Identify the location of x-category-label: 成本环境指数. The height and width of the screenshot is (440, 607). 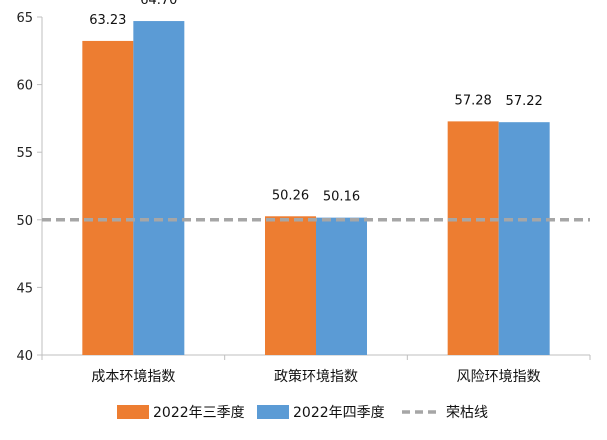
(133, 377).